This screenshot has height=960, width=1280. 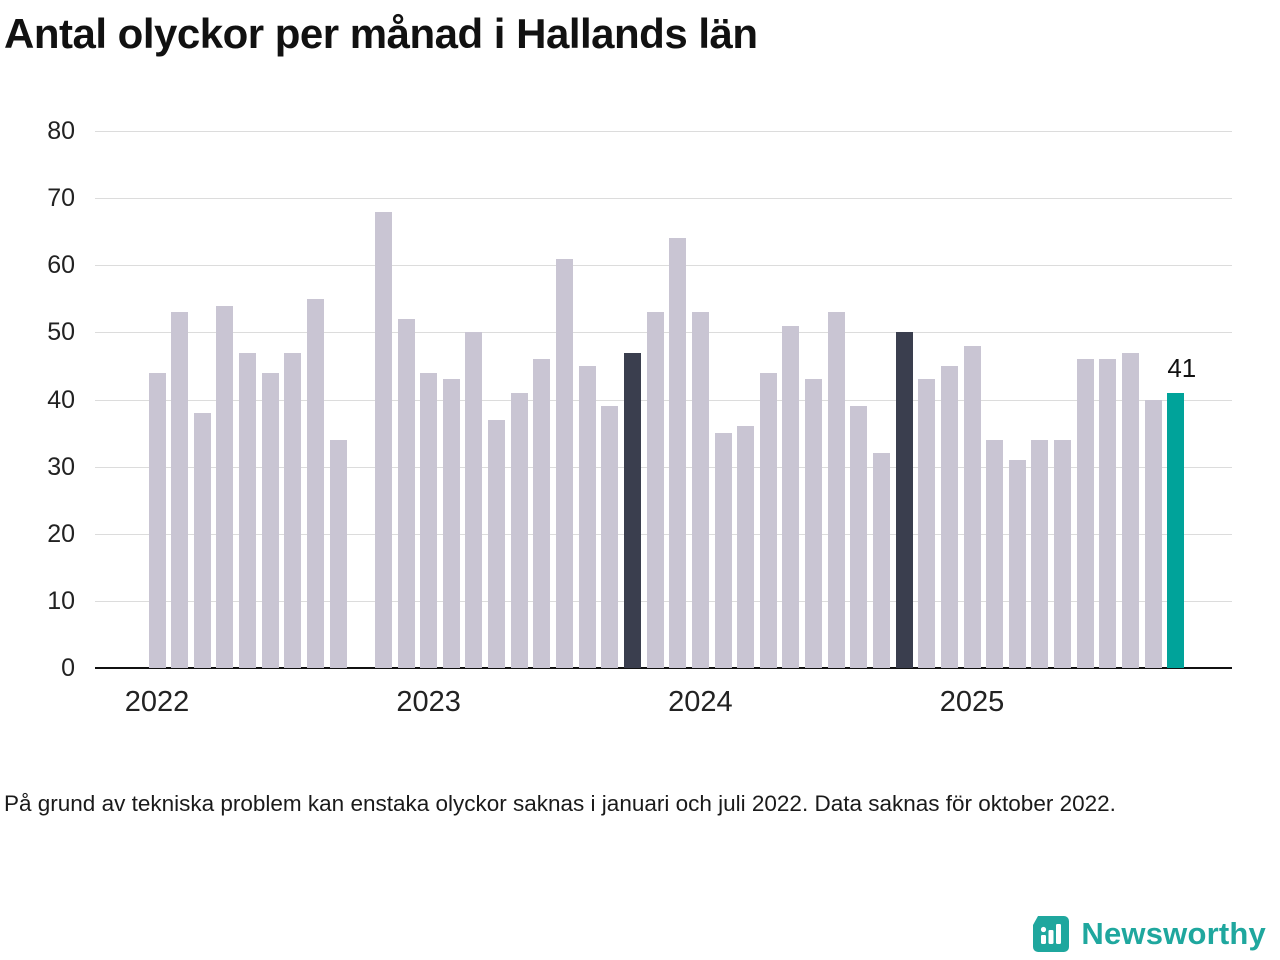 What do you see at coordinates (61, 600) in the screenshot?
I see `y-axis-tick-label: 10` at bounding box center [61, 600].